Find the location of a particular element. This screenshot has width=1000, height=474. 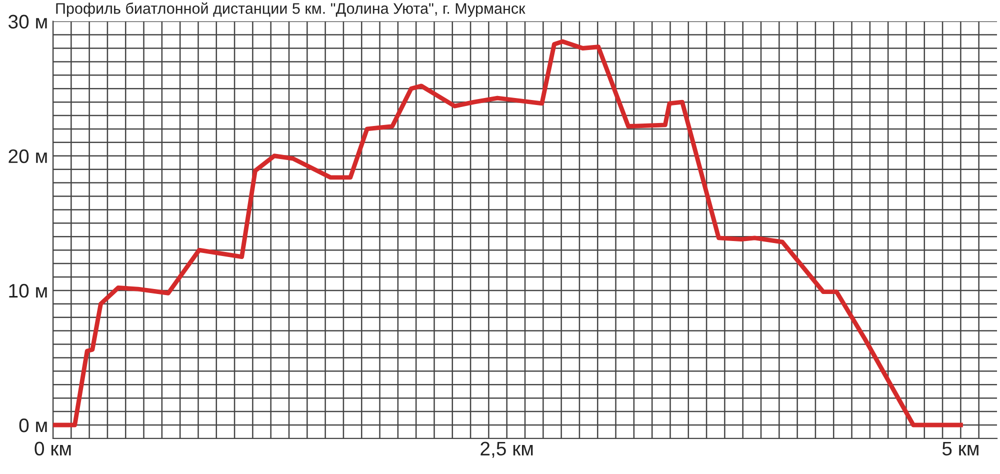

chart-title: Профиль биатлонной дистанции 5 км. "Долина Уюта", г. Мурманск is located at coordinates (291, 9).